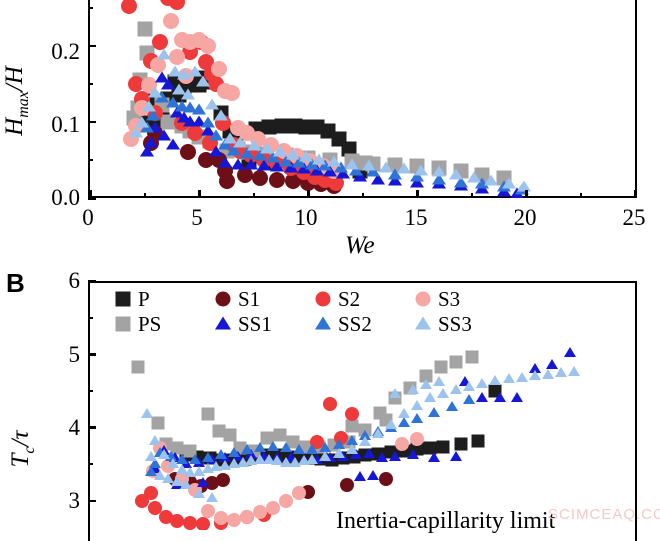 This screenshot has width=660, height=541. Describe the element at coordinates (360, 245) in the screenshot. I see `panel-a-x-axis-title: We` at that location.